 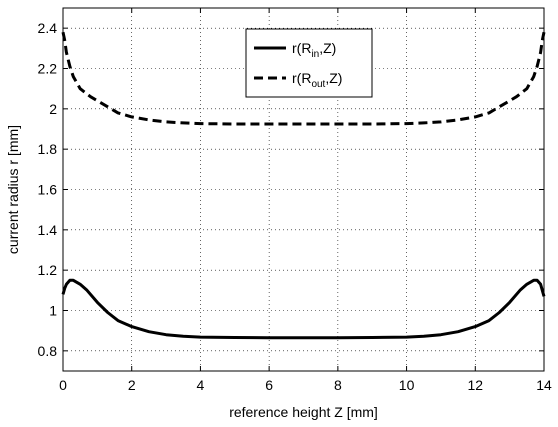 I want to click on series-line-r-in, so click(x=303, y=309).